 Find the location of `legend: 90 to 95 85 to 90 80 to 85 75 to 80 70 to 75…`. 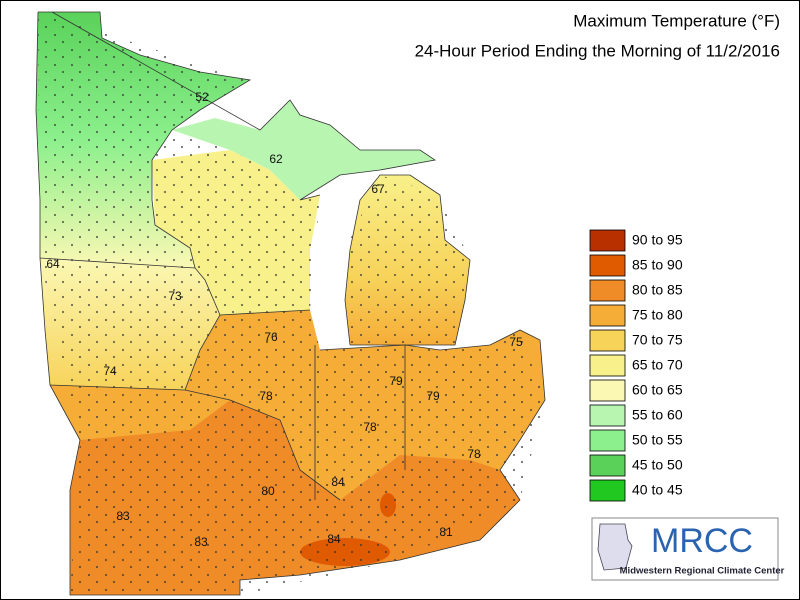

legend: 90 to 95 85 to 90 80 to 85 75 to 80 70 to 75… is located at coordinates (636, 365).